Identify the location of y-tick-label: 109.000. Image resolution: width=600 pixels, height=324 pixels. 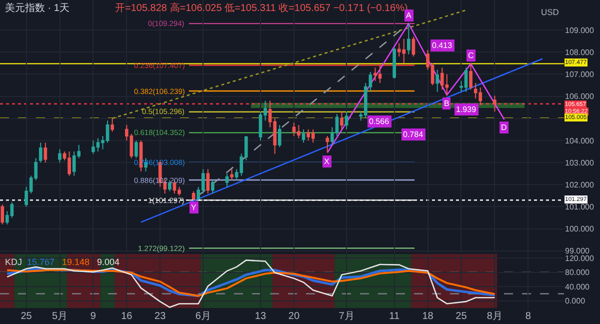
(579, 30).